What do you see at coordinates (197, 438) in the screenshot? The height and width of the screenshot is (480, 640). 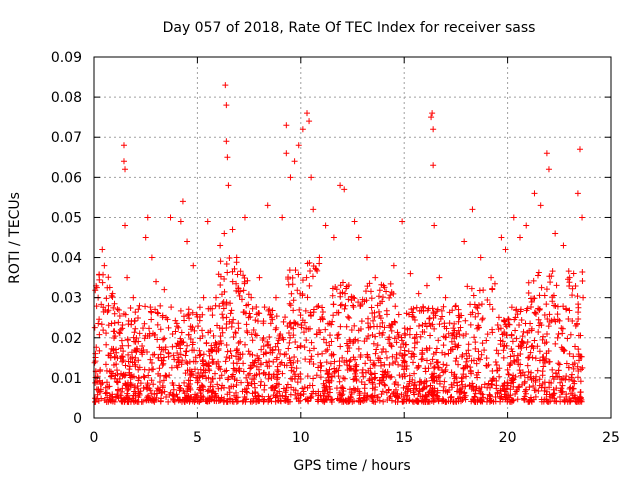 I see `x-tick-label: 5` at bounding box center [197, 438].